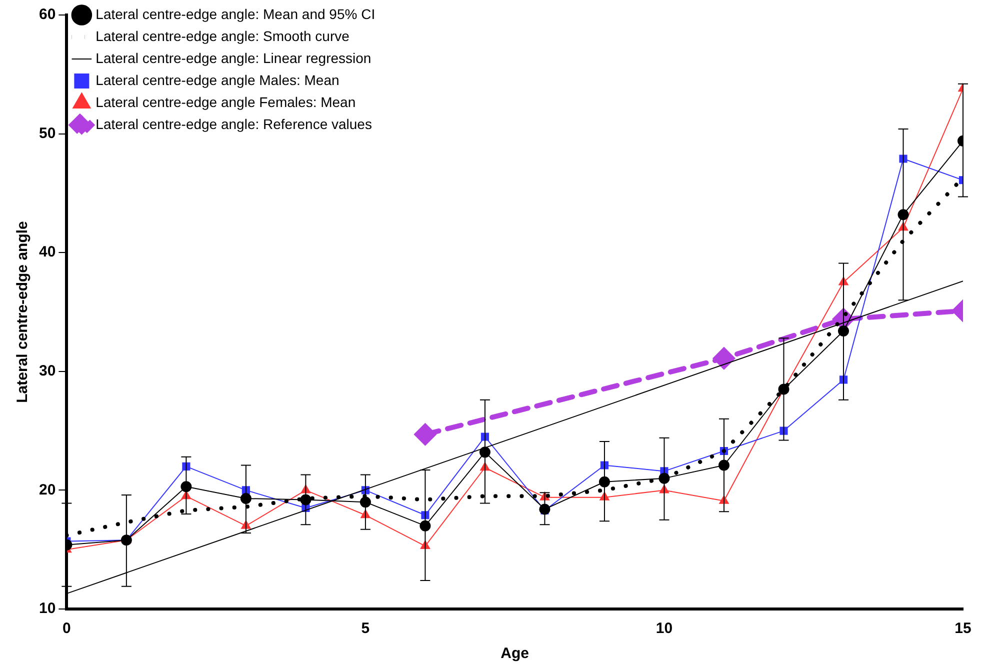  Describe the element at coordinates (66, 629) in the screenshot. I see `x-tick-label: 0` at that location.